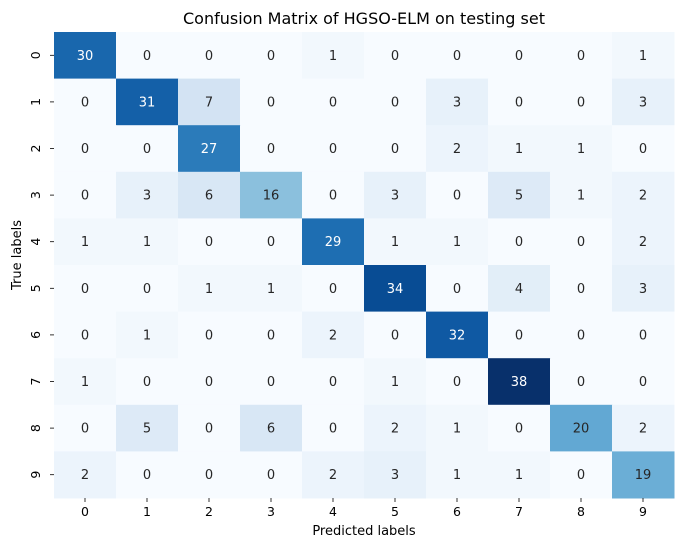 Image resolution: width=683 pixels, height=547 pixels. I want to click on cell-value-label: 31, so click(147, 102).